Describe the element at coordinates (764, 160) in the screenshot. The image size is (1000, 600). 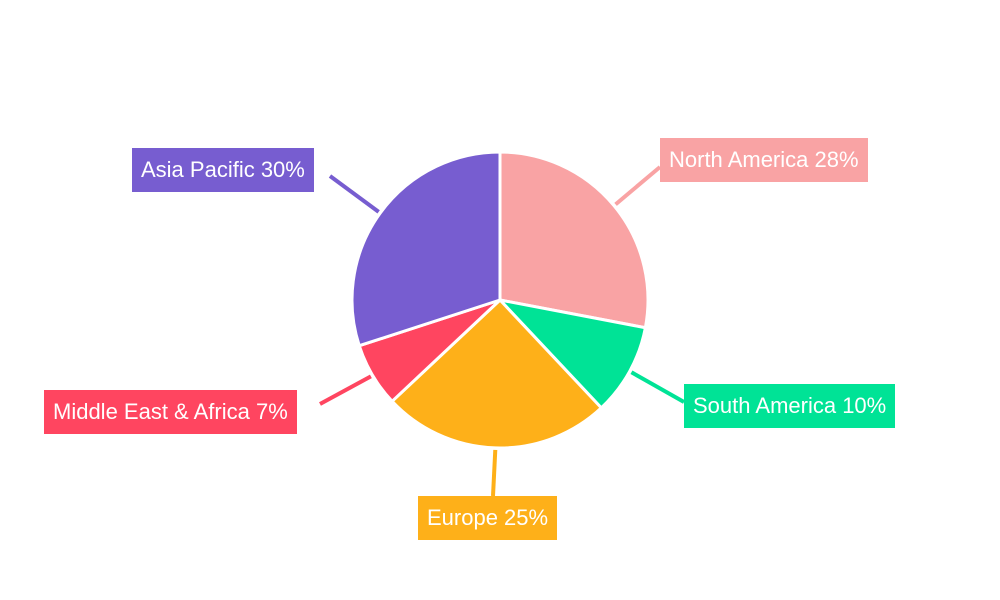
I see `data-label: North America 28%` at that location.